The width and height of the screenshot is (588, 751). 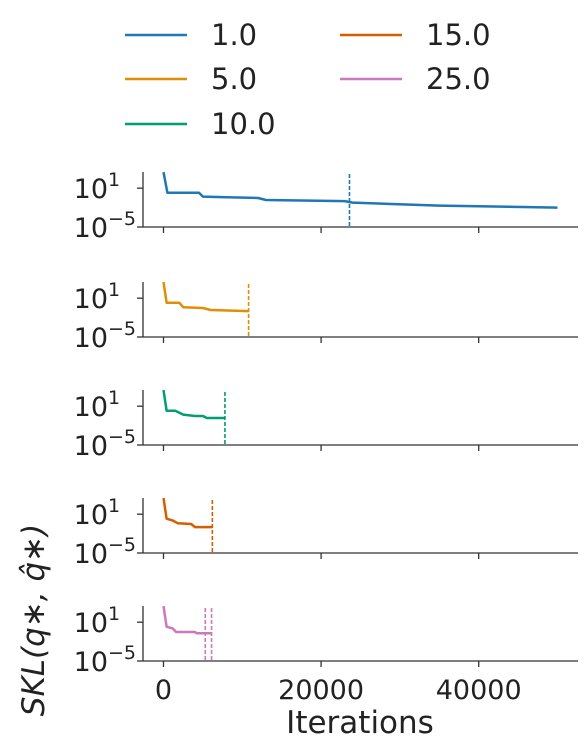 What do you see at coordinates (308, 79) in the screenshot?
I see `legend: 1.0 5.0 10.0 15.0 25.0` at bounding box center [308, 79].